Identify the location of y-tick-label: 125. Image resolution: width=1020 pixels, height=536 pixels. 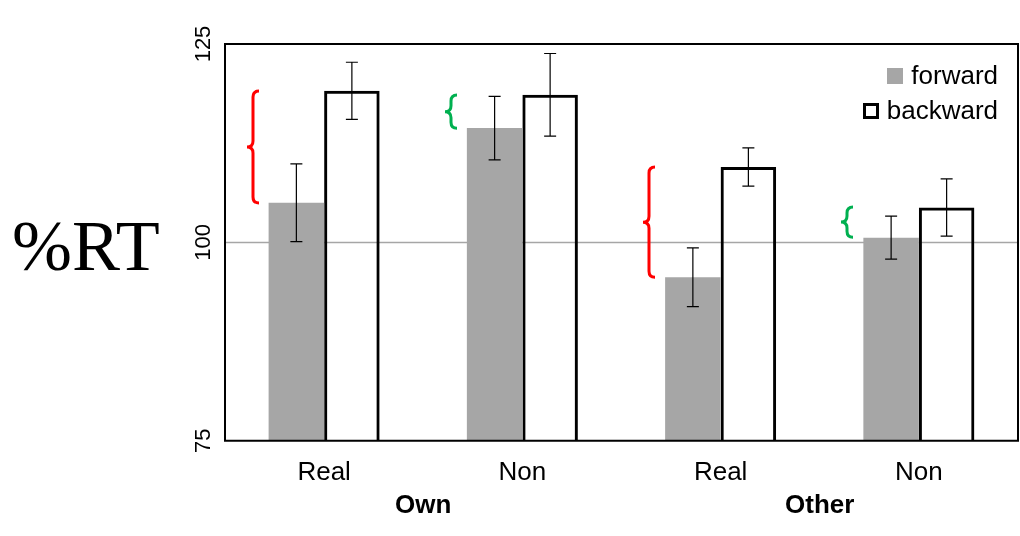
(203, 44).